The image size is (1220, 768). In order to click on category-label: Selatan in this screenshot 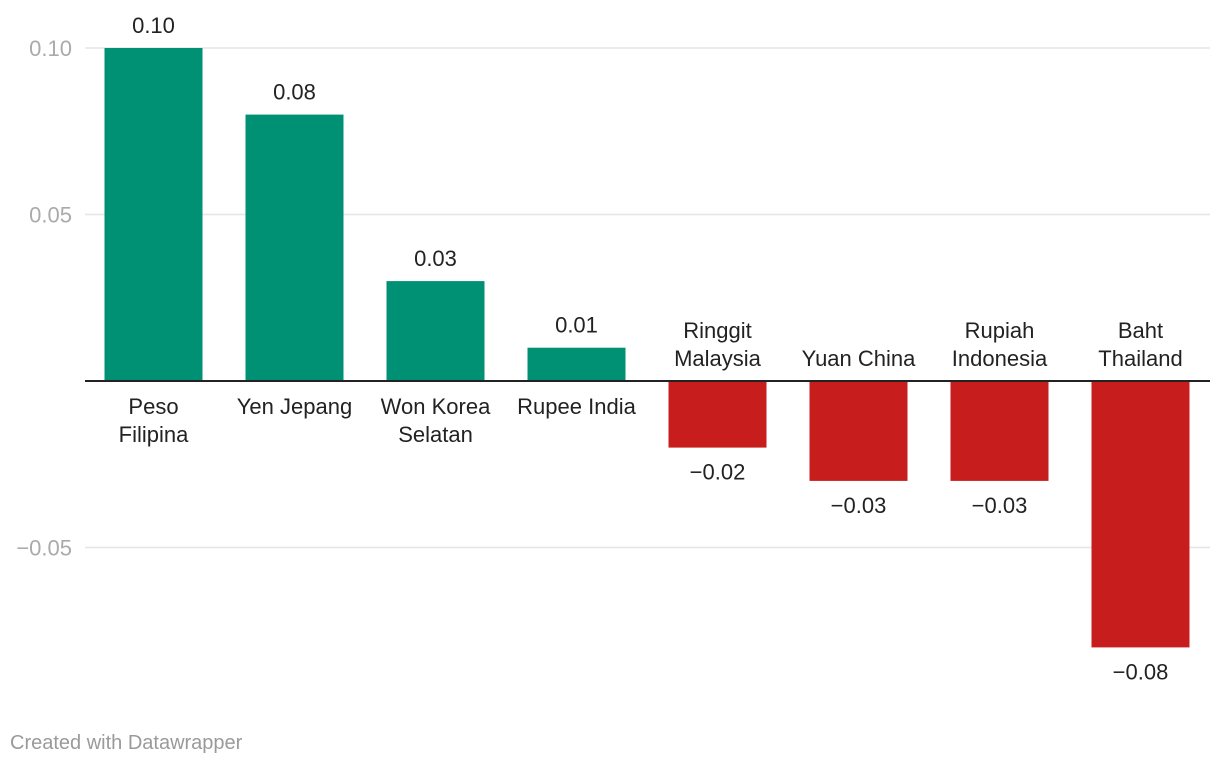, I will do `click(435, 434)`.